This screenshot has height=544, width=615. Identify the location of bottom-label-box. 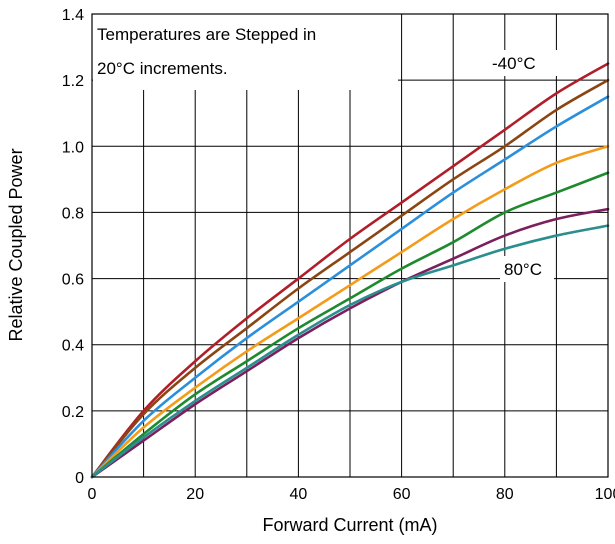
(527, 269).